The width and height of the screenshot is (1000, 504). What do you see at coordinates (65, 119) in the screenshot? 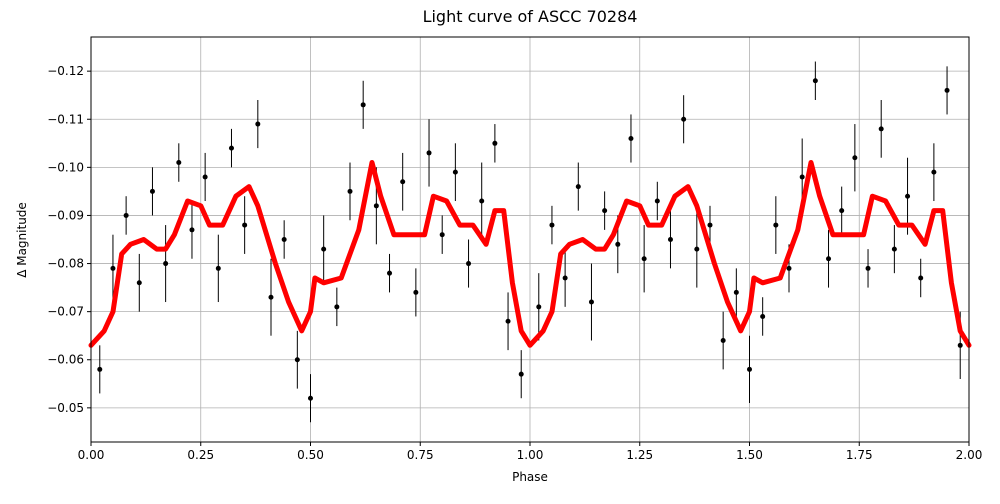
I see `y-tick-label: −0.11` at bounding box center [65, 119].